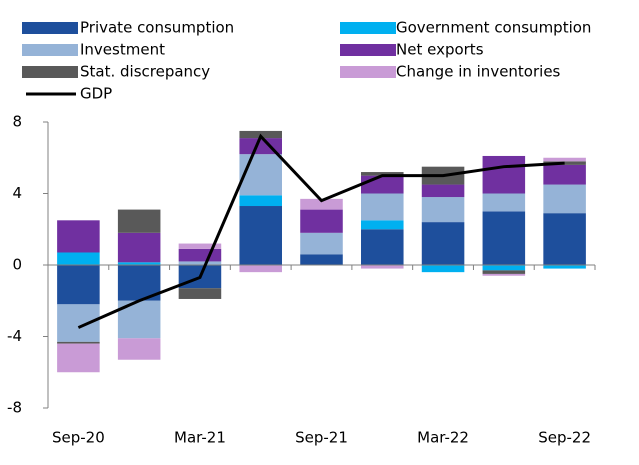  What do you see at coordinates (17, 193) in the screenshot?
I see `y-tick-label: 4` at bounding box center [17, 193].